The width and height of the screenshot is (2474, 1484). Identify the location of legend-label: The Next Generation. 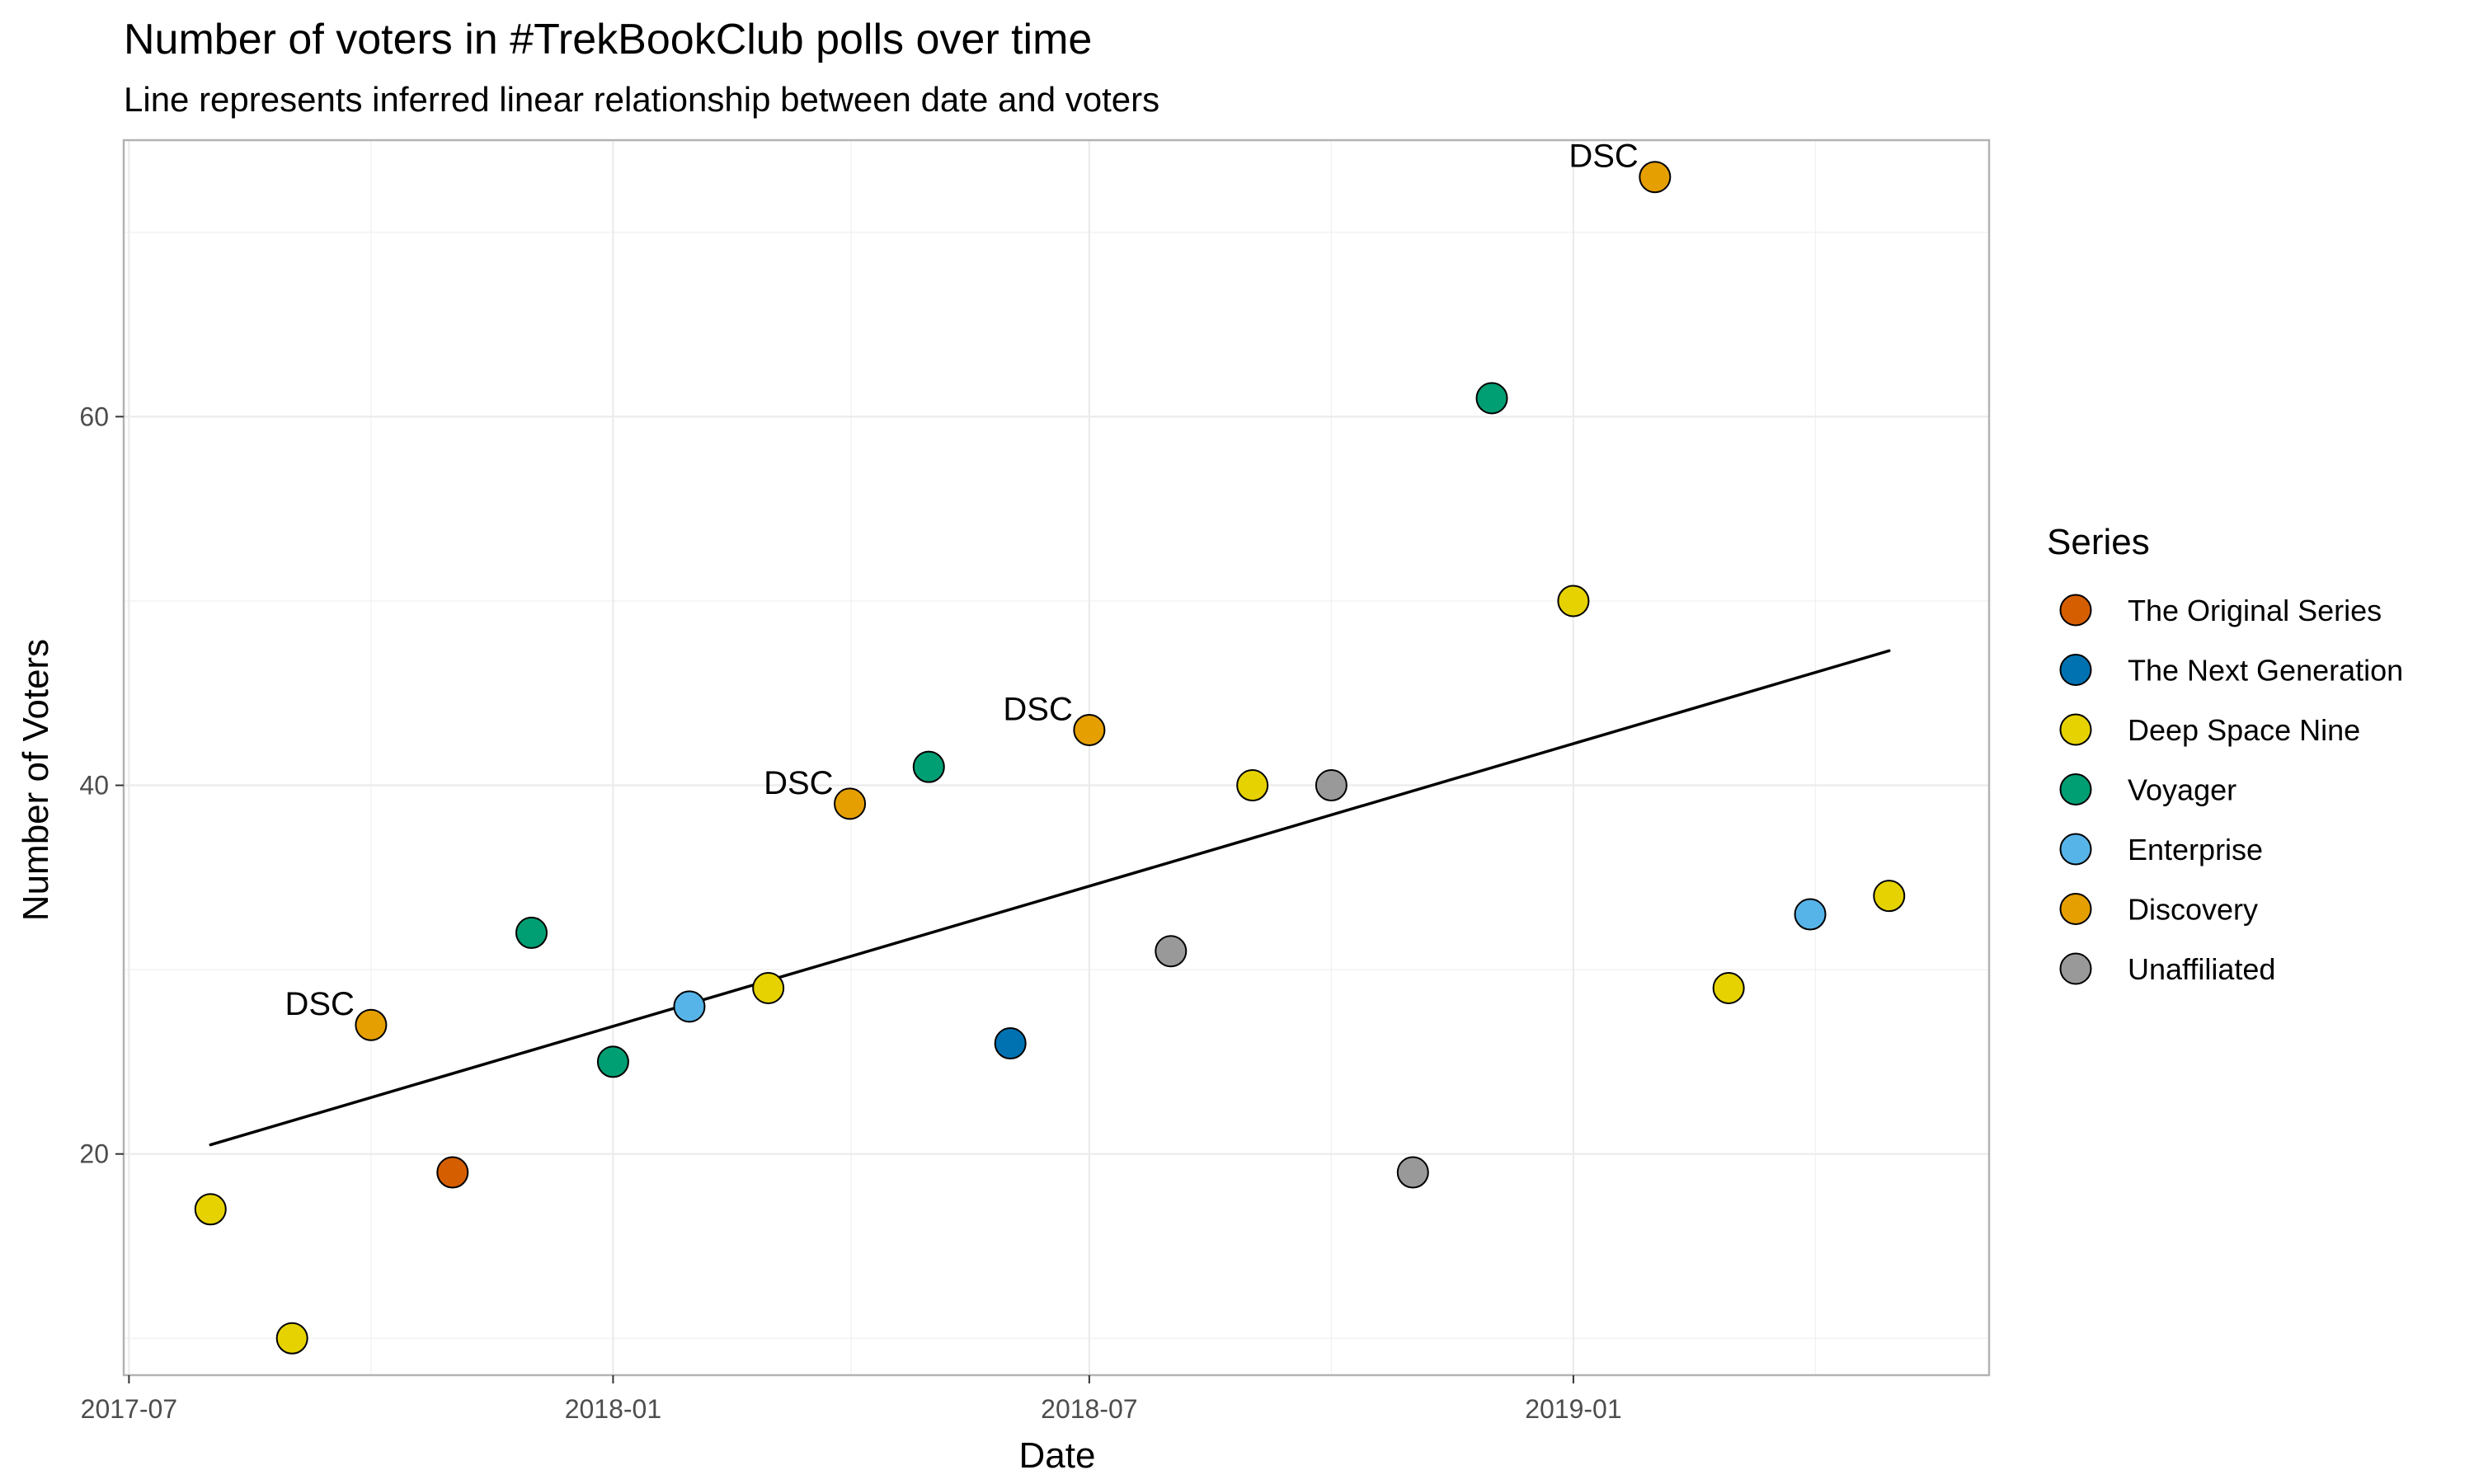
(2265, 671).